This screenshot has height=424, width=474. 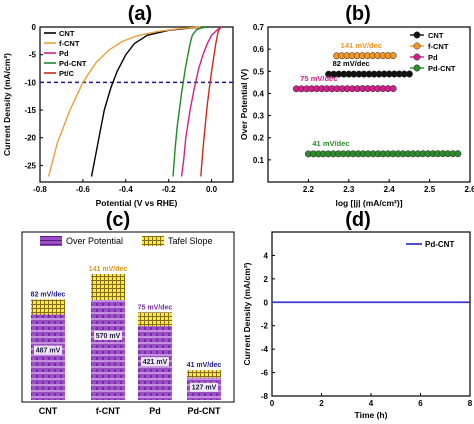 What do you see at coordinates (7, 104) in the screenshot?
I see `panel-a-y-axis-label: Current Density (mA/cm²)` at bounding box center [7, 104].